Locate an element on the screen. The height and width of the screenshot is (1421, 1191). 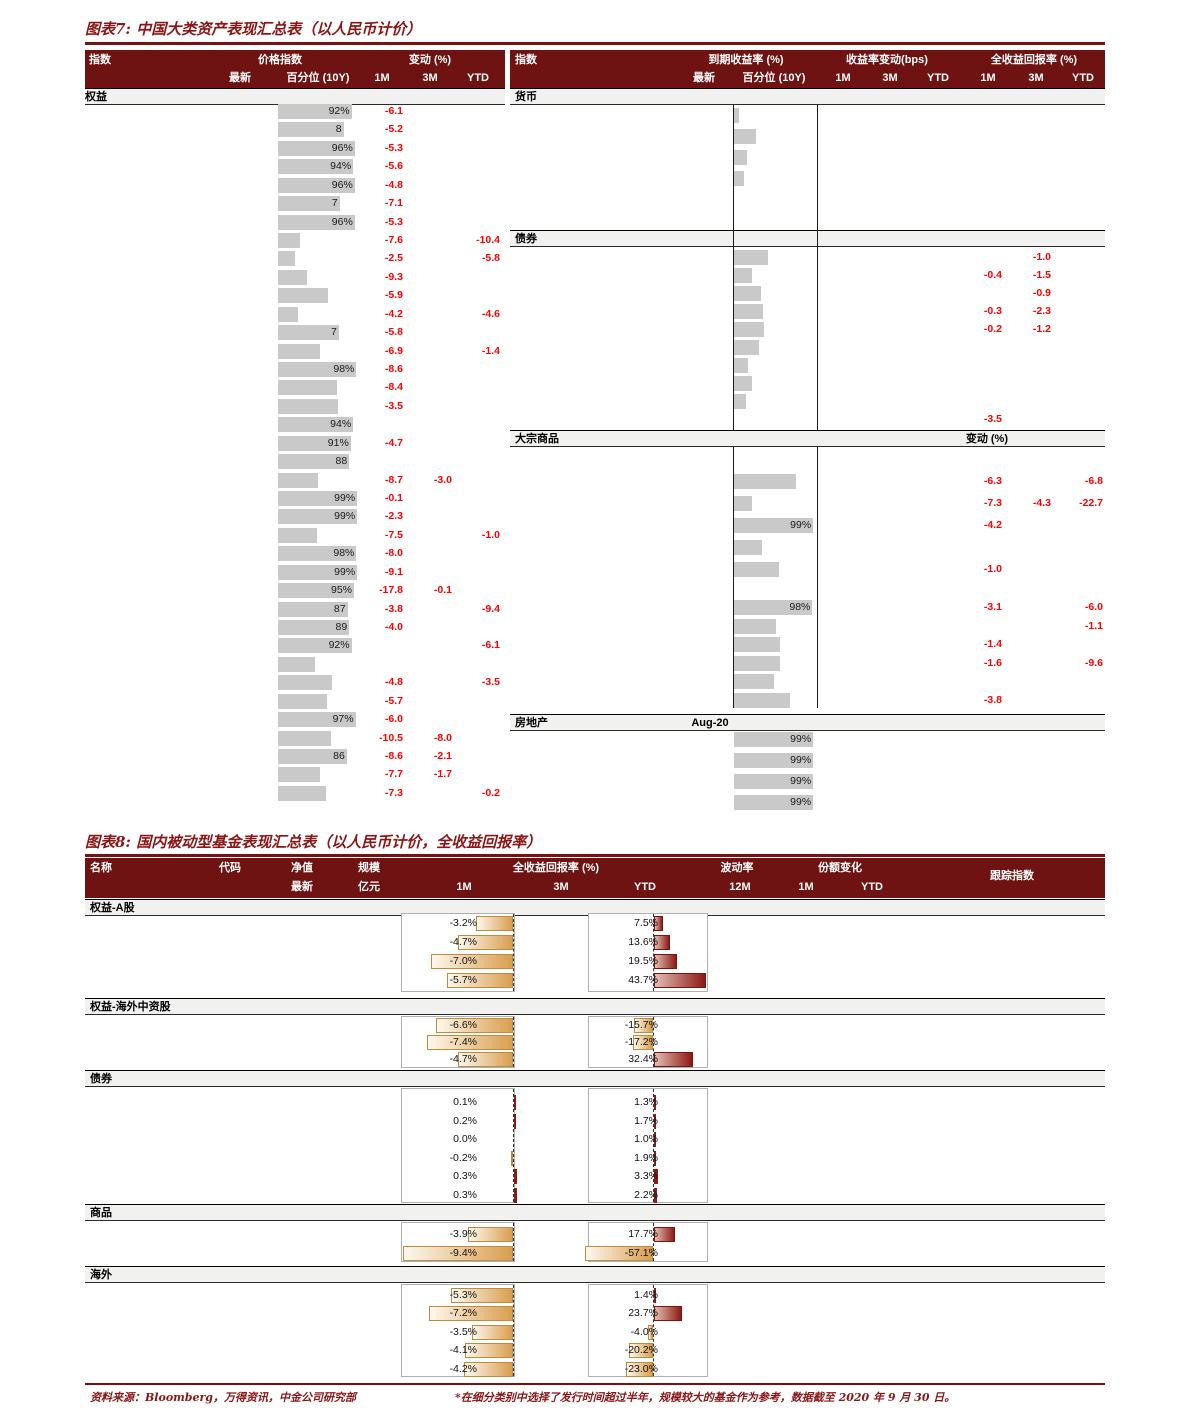
change-ytd: -3.5 is located at coordinates (490, 682).